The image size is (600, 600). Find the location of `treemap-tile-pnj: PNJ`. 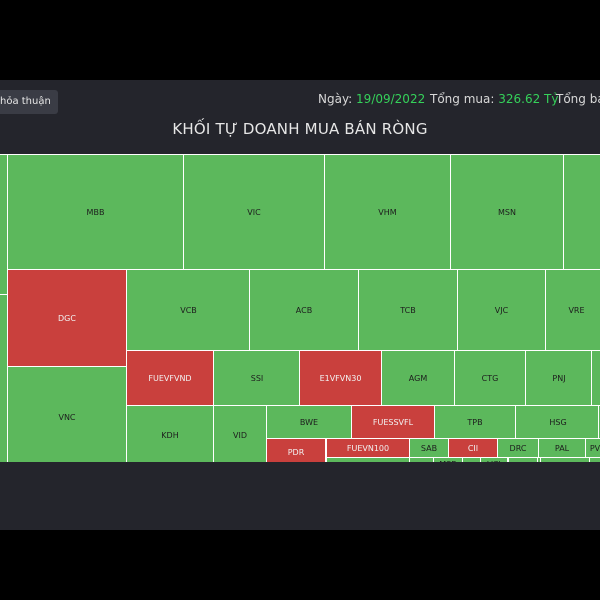

treemap-tile-pnj: PNJ is located at coordinates (559, 378).